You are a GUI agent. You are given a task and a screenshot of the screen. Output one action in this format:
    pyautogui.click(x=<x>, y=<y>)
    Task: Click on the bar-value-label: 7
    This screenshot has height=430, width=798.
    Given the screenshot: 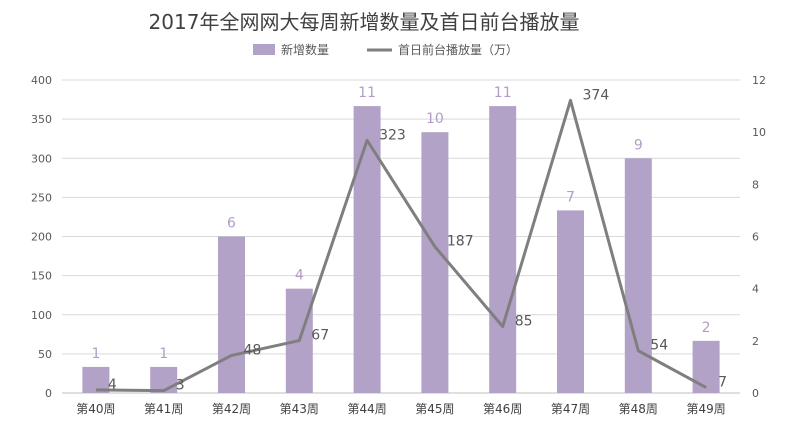 What is the action you would take?
    pyautogui.click(x=570, y=197)
    